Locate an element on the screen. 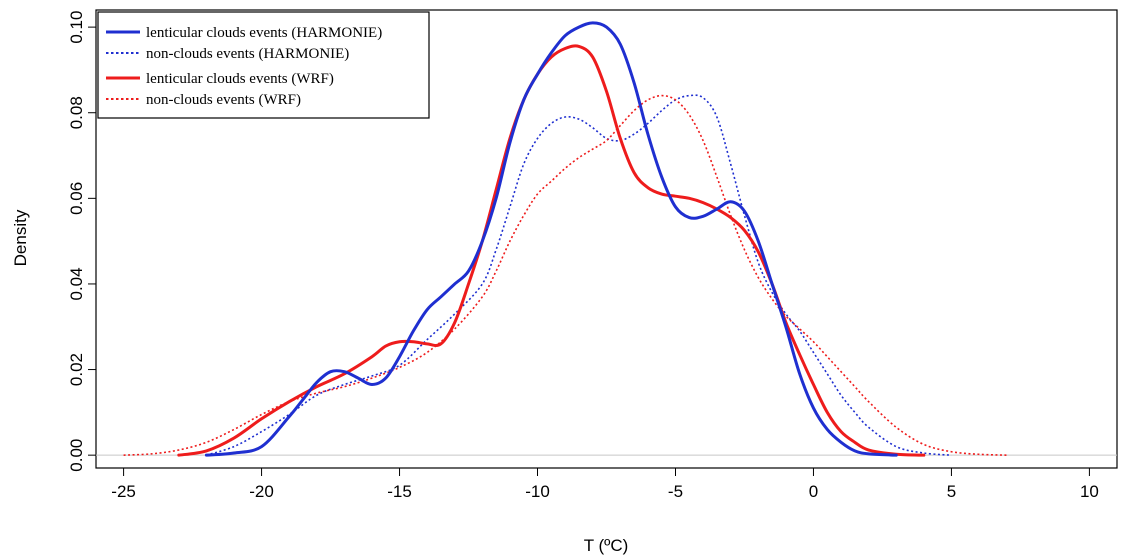  y-tick-label: 0.06 is located at coordinates (76, 198).